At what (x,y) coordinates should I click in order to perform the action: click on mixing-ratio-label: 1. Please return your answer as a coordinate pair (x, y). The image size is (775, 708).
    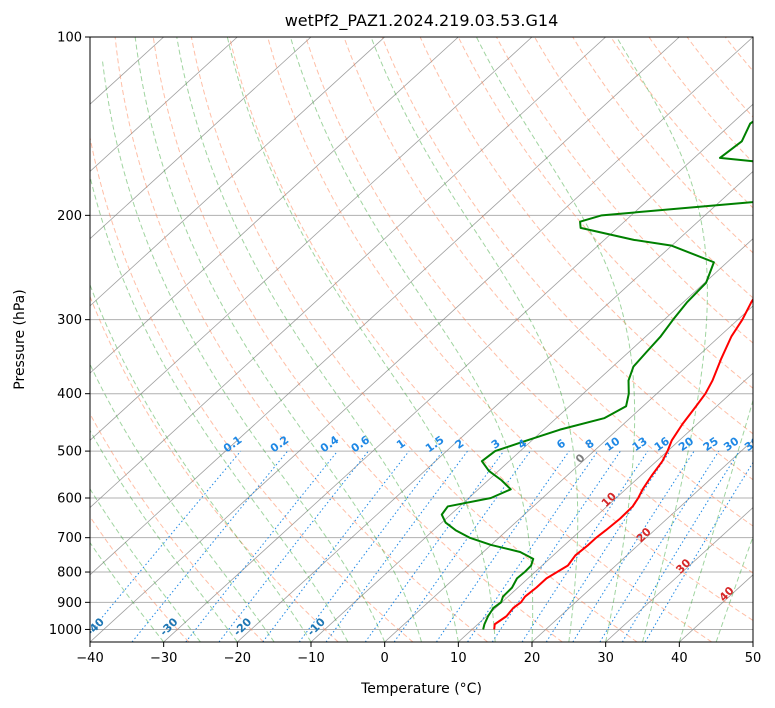
    Looking at the image, I should click on (401, 444).